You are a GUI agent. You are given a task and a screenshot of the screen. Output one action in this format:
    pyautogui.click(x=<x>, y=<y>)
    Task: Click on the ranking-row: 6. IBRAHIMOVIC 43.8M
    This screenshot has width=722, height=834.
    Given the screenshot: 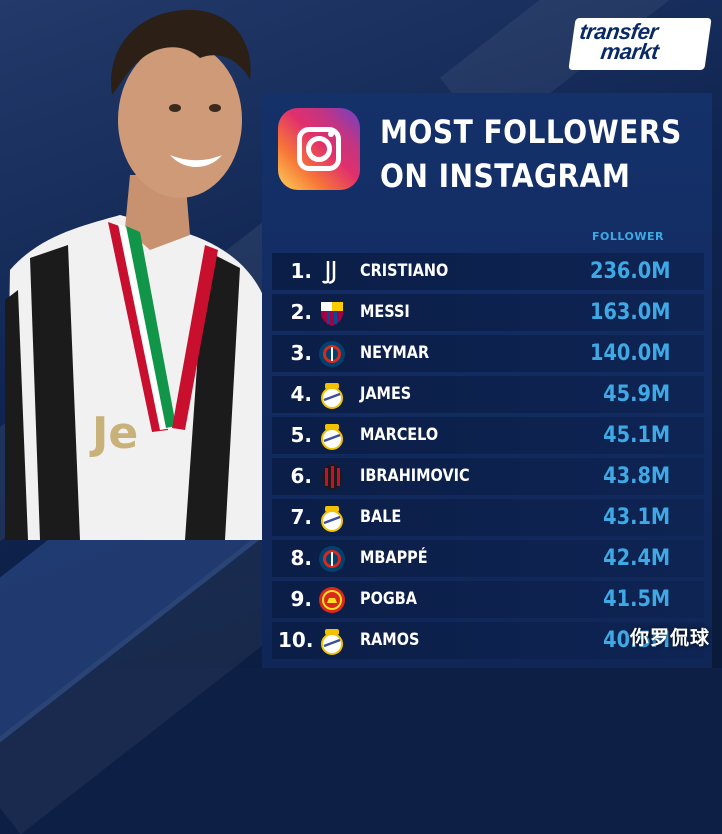 What is the action you would take?
    pyautogui.click(x=488, y=476)
    